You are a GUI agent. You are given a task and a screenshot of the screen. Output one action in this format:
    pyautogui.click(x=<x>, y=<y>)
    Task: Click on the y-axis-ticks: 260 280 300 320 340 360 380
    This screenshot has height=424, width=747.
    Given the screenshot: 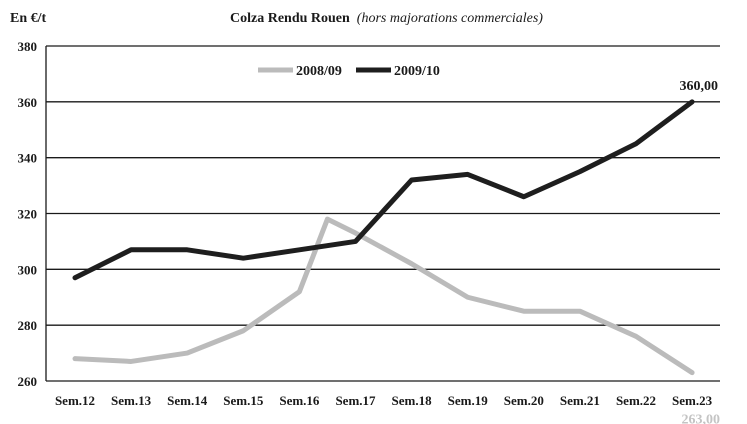 What is the action you would take?
    pyautogui.click(x=28, y=214)
    